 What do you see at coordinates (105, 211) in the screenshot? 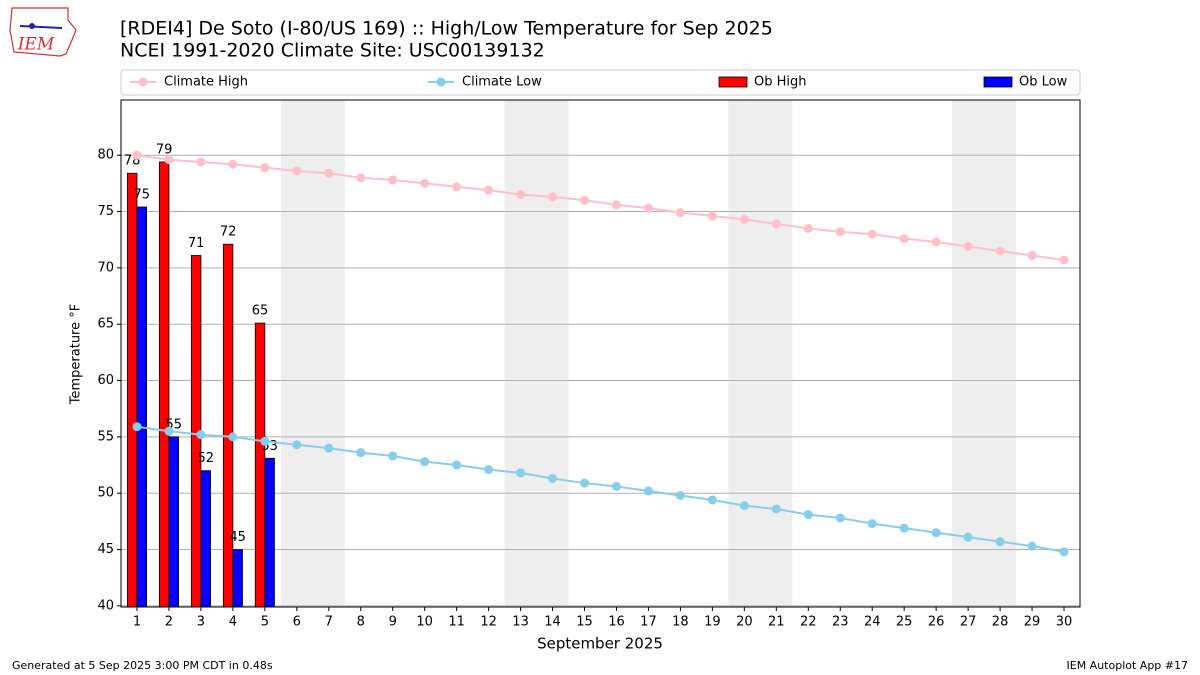
I see `y-tick-label: 75` at bounding box center [105, 211].